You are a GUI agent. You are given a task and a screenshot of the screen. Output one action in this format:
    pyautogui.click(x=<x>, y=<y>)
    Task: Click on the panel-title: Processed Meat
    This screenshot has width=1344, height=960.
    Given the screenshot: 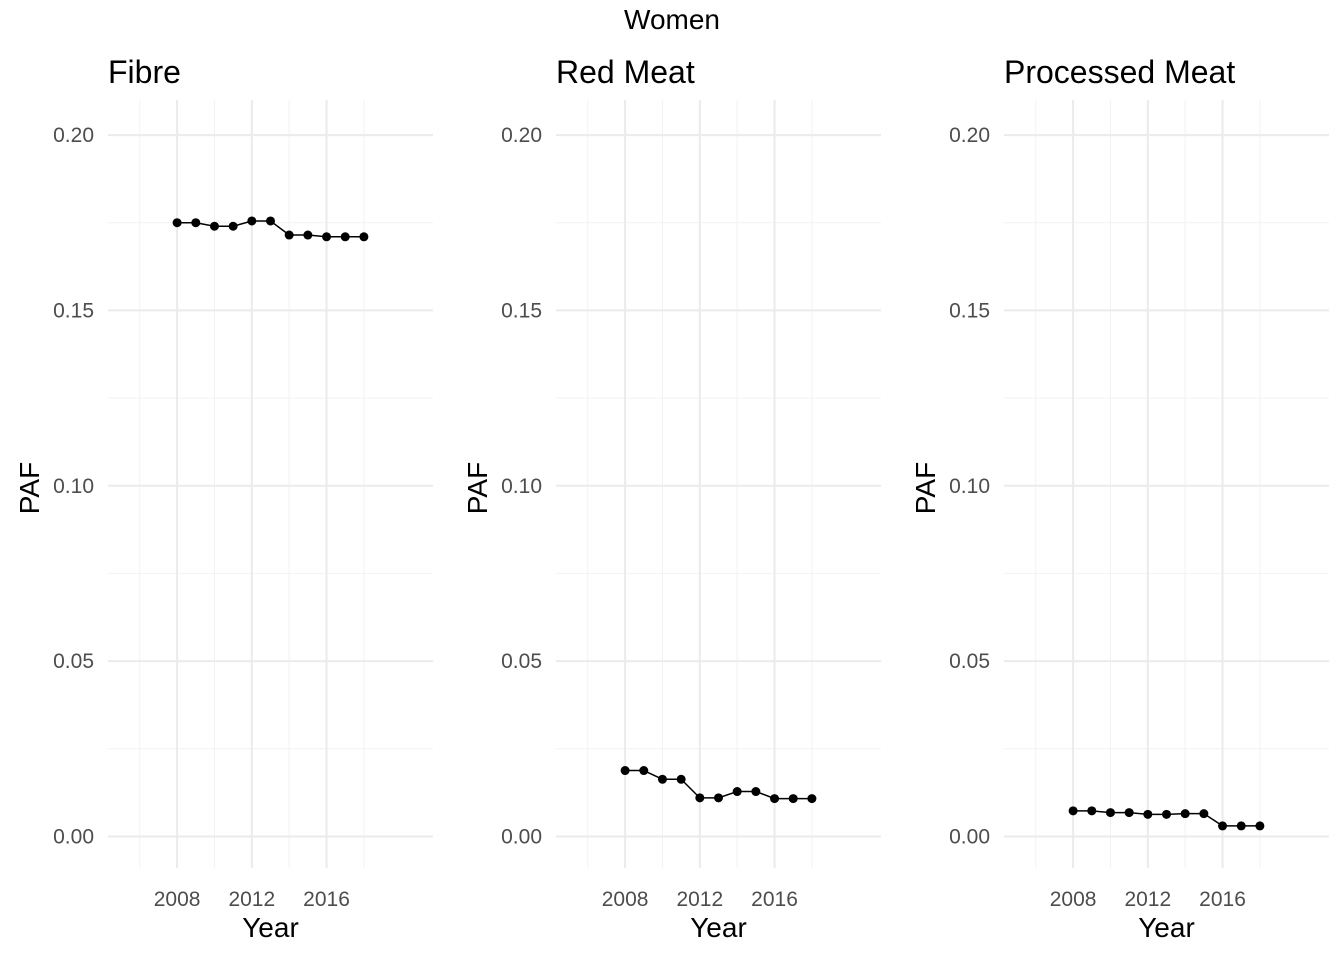 What is the action you would take?
    pyautogui.click(x=1120, y=72)
    